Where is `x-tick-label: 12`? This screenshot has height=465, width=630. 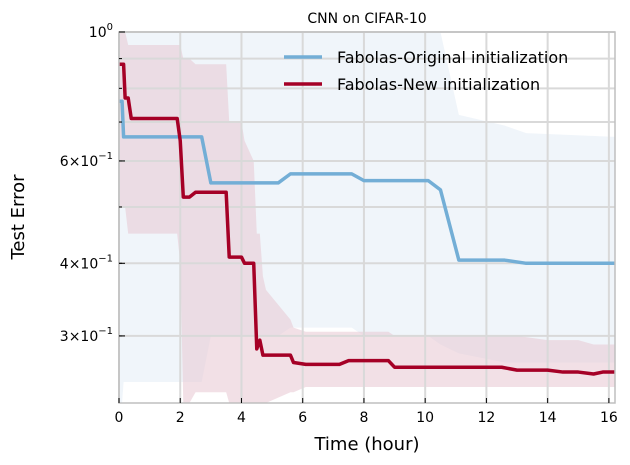
x-tick-label: 12 is located at coordinates (486, 418).